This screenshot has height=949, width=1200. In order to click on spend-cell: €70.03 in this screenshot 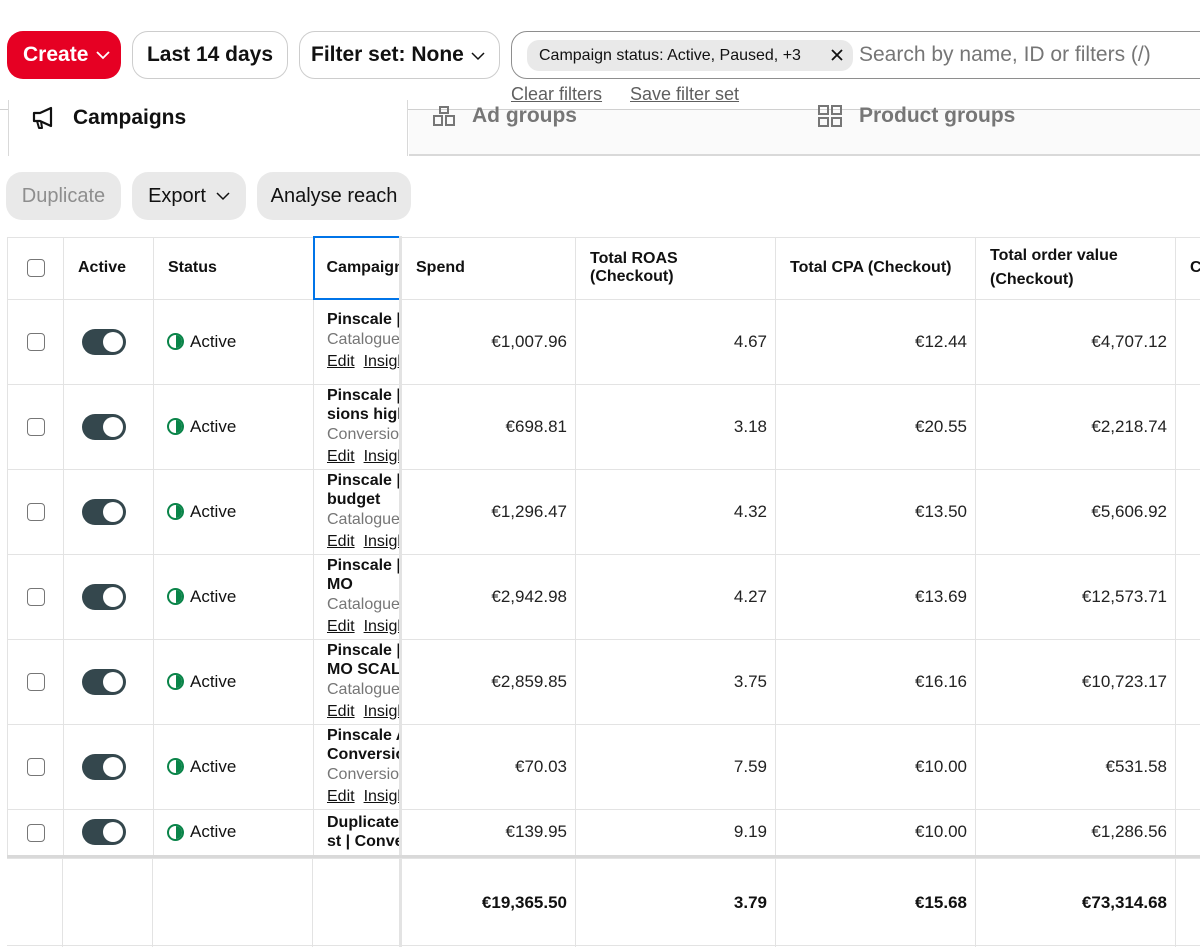, I will do `click(487, 766)`.